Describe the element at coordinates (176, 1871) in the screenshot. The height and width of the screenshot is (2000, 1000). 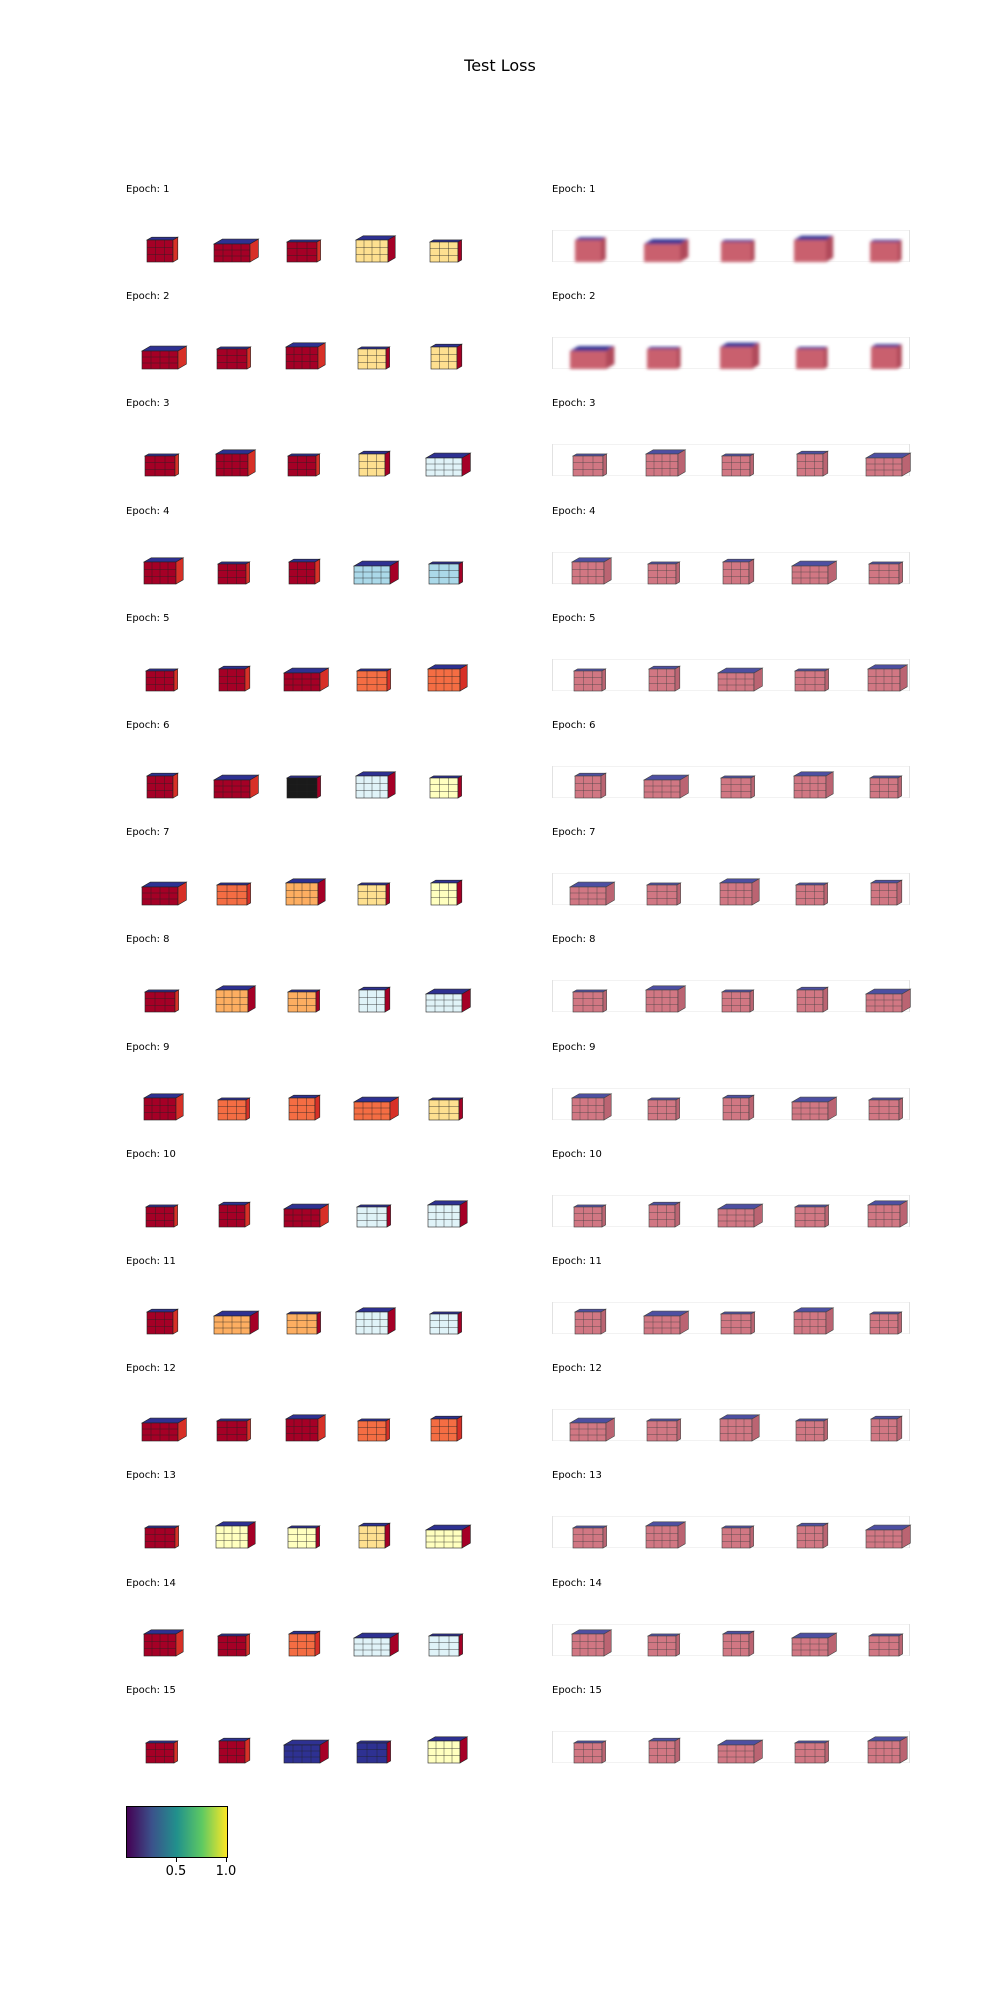
I see `colorbar-tick-label: 0.5` at that location.